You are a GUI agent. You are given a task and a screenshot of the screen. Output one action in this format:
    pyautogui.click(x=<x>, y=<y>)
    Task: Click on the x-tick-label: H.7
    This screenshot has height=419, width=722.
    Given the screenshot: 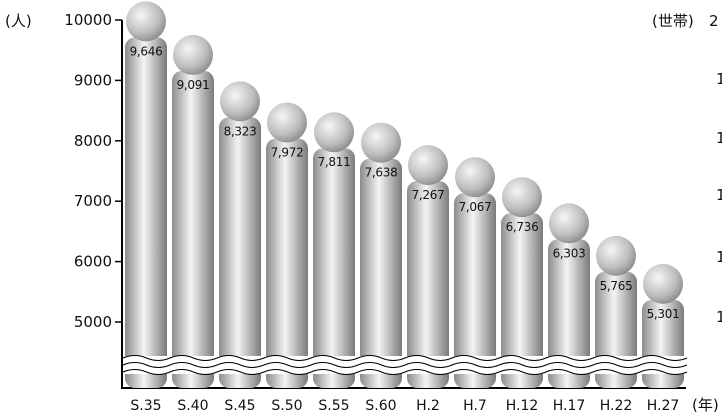 What is the action you would take?
    pyautogui.click(x=475, y=406)
    